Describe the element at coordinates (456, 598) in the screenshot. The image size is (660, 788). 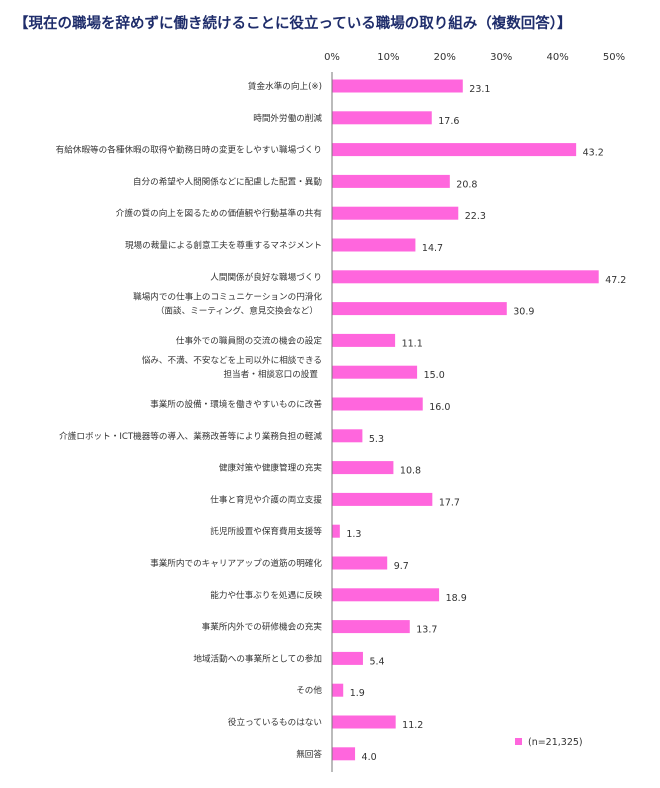
I see `value-label: 18.9` at that location.